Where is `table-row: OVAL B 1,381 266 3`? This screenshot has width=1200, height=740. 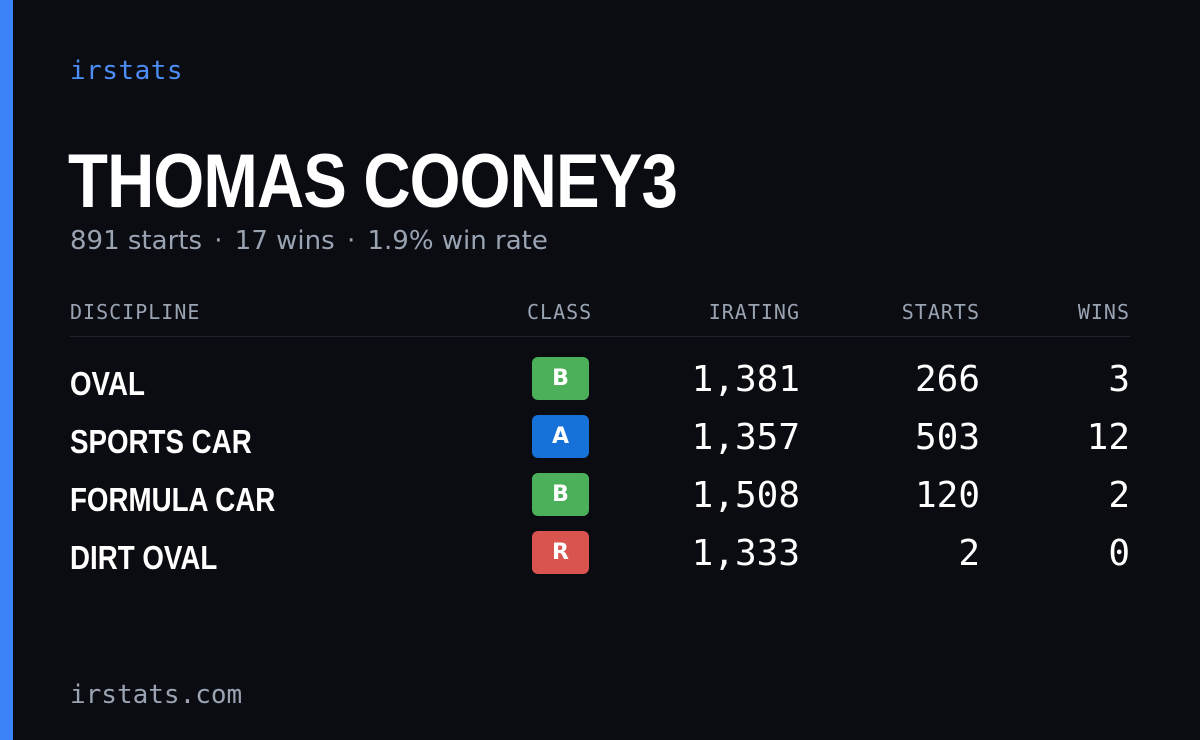
table-row: OVAL B 1,381 266 3 is located at coordinates (600, 386).